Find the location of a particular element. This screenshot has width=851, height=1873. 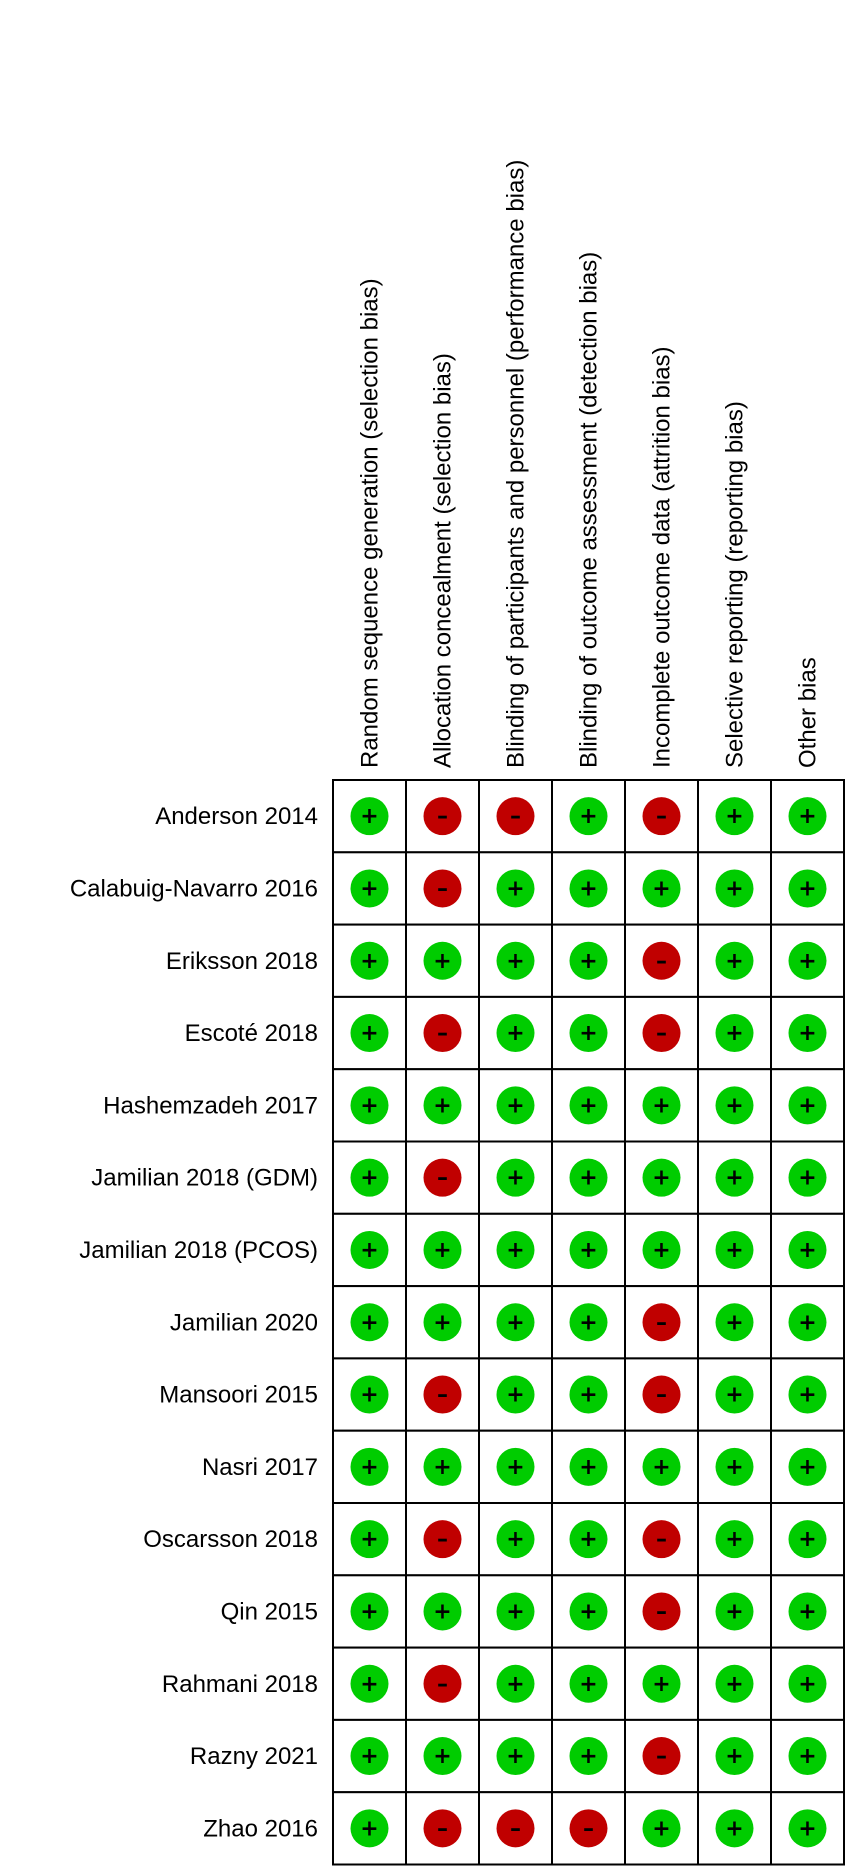

study-label: Hashemzadeh 2017 is located at coordinates (210, 1105).